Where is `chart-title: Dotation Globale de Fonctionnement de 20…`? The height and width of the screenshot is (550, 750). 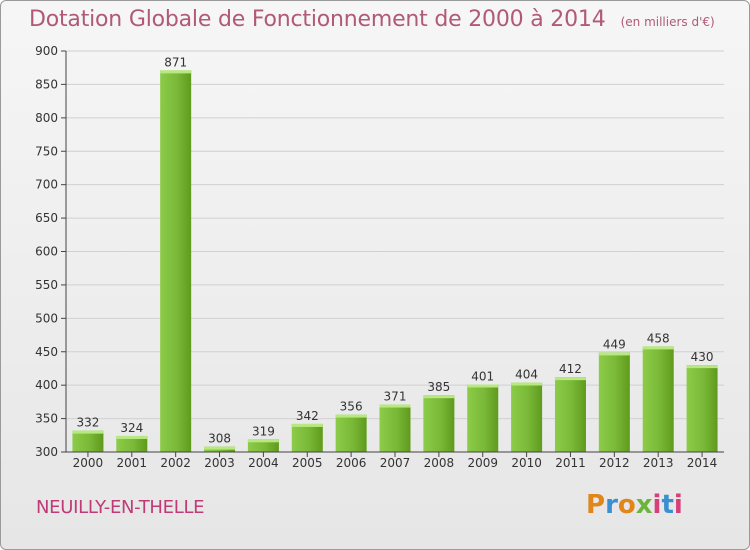
chart-title: Dotation Globale de Fonctionnement de 20… is located at coordinates (317, 19).